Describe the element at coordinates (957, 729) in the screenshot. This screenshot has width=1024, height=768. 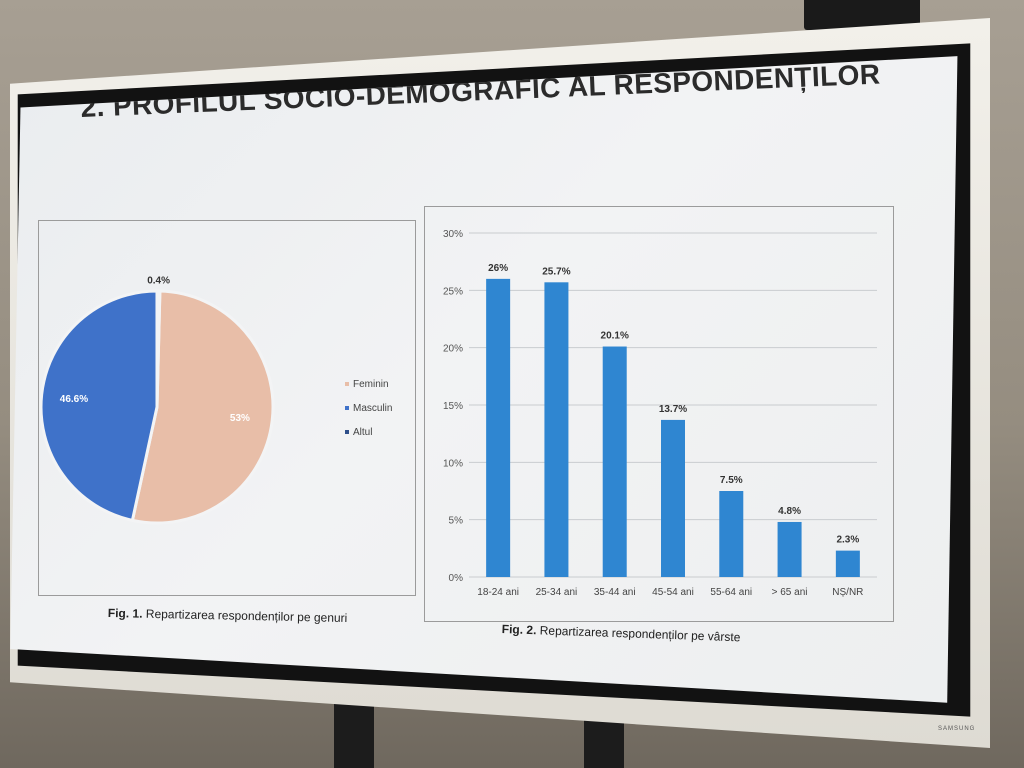
I see `brand-logo: SAMSUNG` at that location.